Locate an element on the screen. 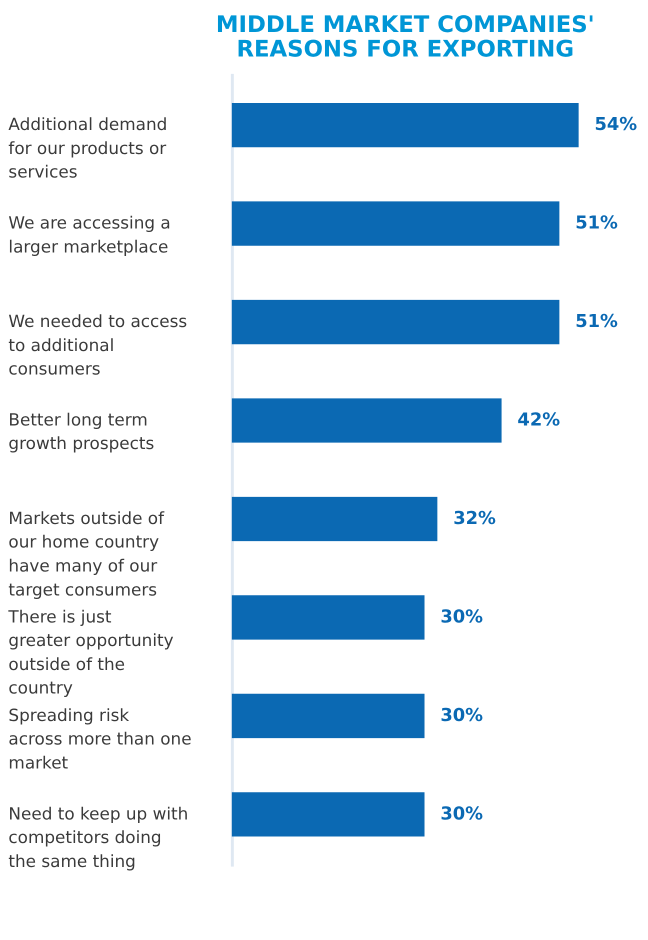 This screenshot has width=648, height=940. data-label: 54% is located at coordinates (616, 125).